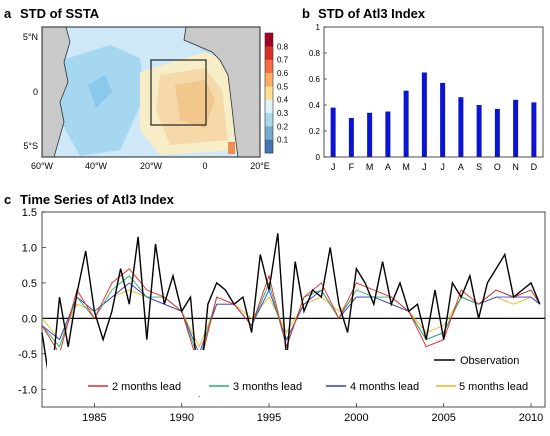 The image size is (550, 436). Describe the element at coordinates (283, 46) in the screenshot. I see `colorbar-label: 0.8` at that location.